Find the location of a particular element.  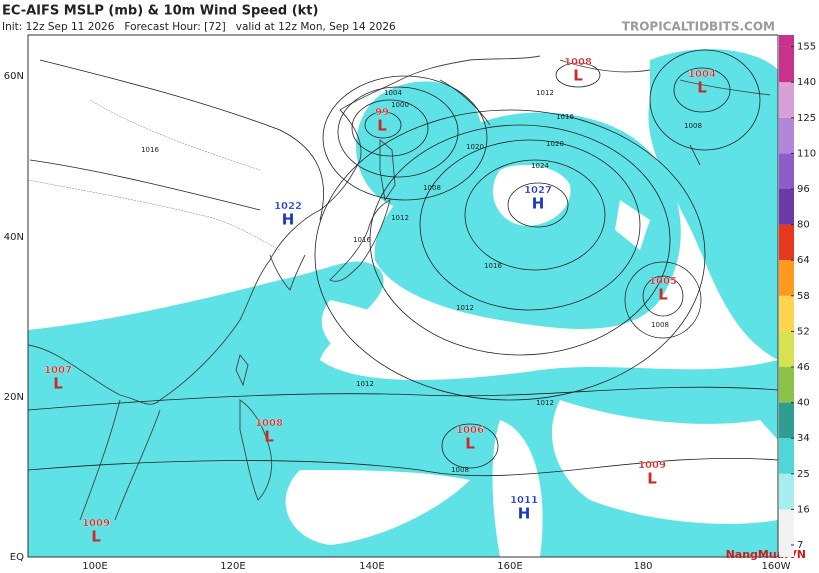

colorbar-label: 16 is located at coordinates (803, 509).